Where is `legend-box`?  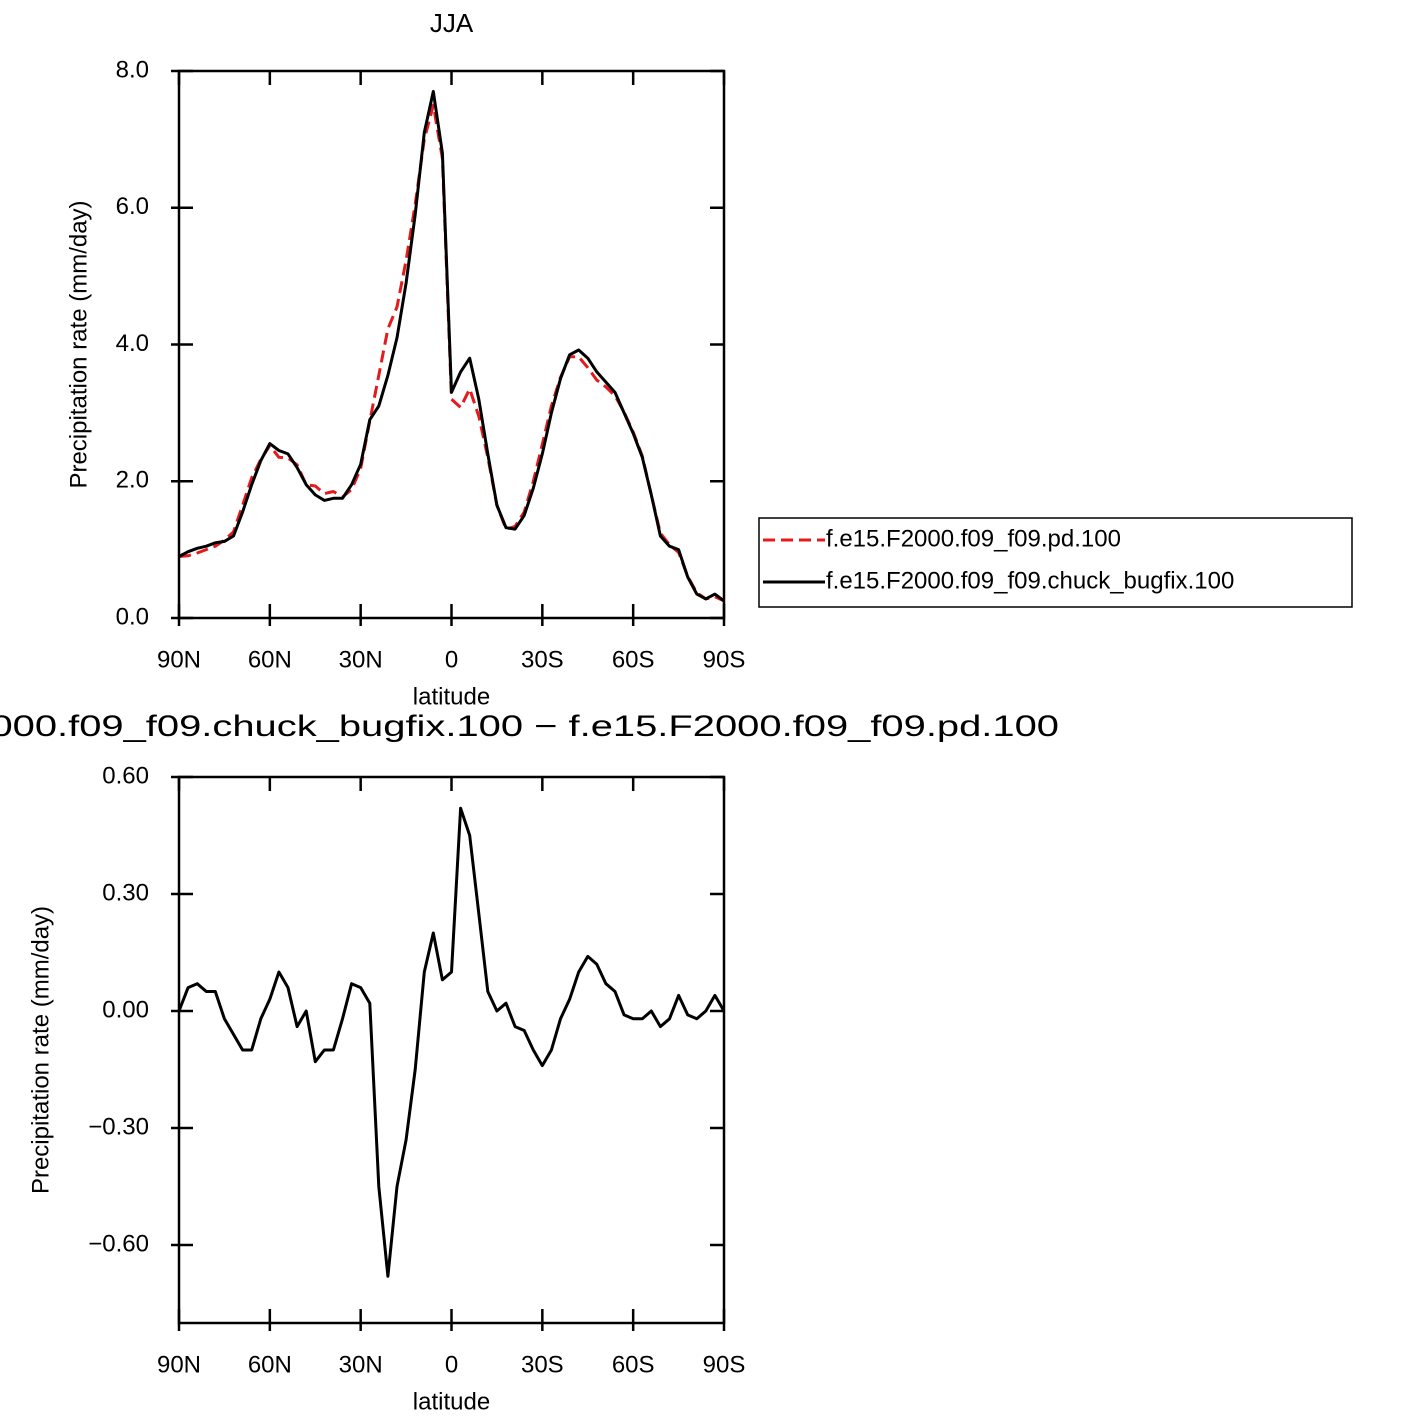 legend-box is located at coordinates (1055, 562).